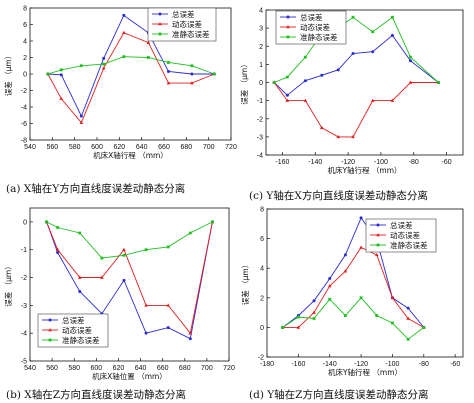  What do you see at coordinates (96, 189) in the screenshot?
I see `caption-a: (a) X轴在Y方向直线度误差动静态分离` at bounding box center [96, 189].